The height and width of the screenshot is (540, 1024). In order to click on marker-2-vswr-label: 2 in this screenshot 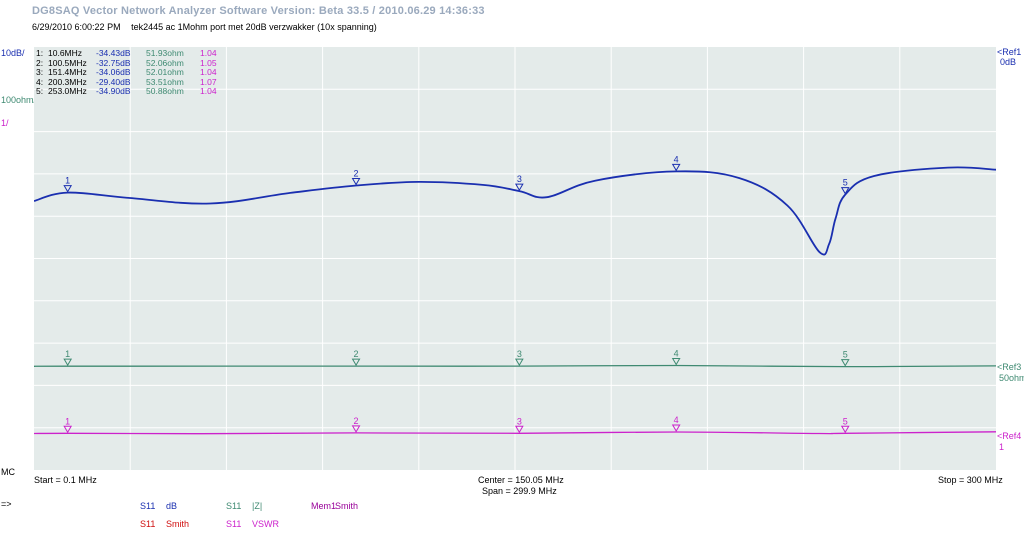, I will do `click(356, 421)`.